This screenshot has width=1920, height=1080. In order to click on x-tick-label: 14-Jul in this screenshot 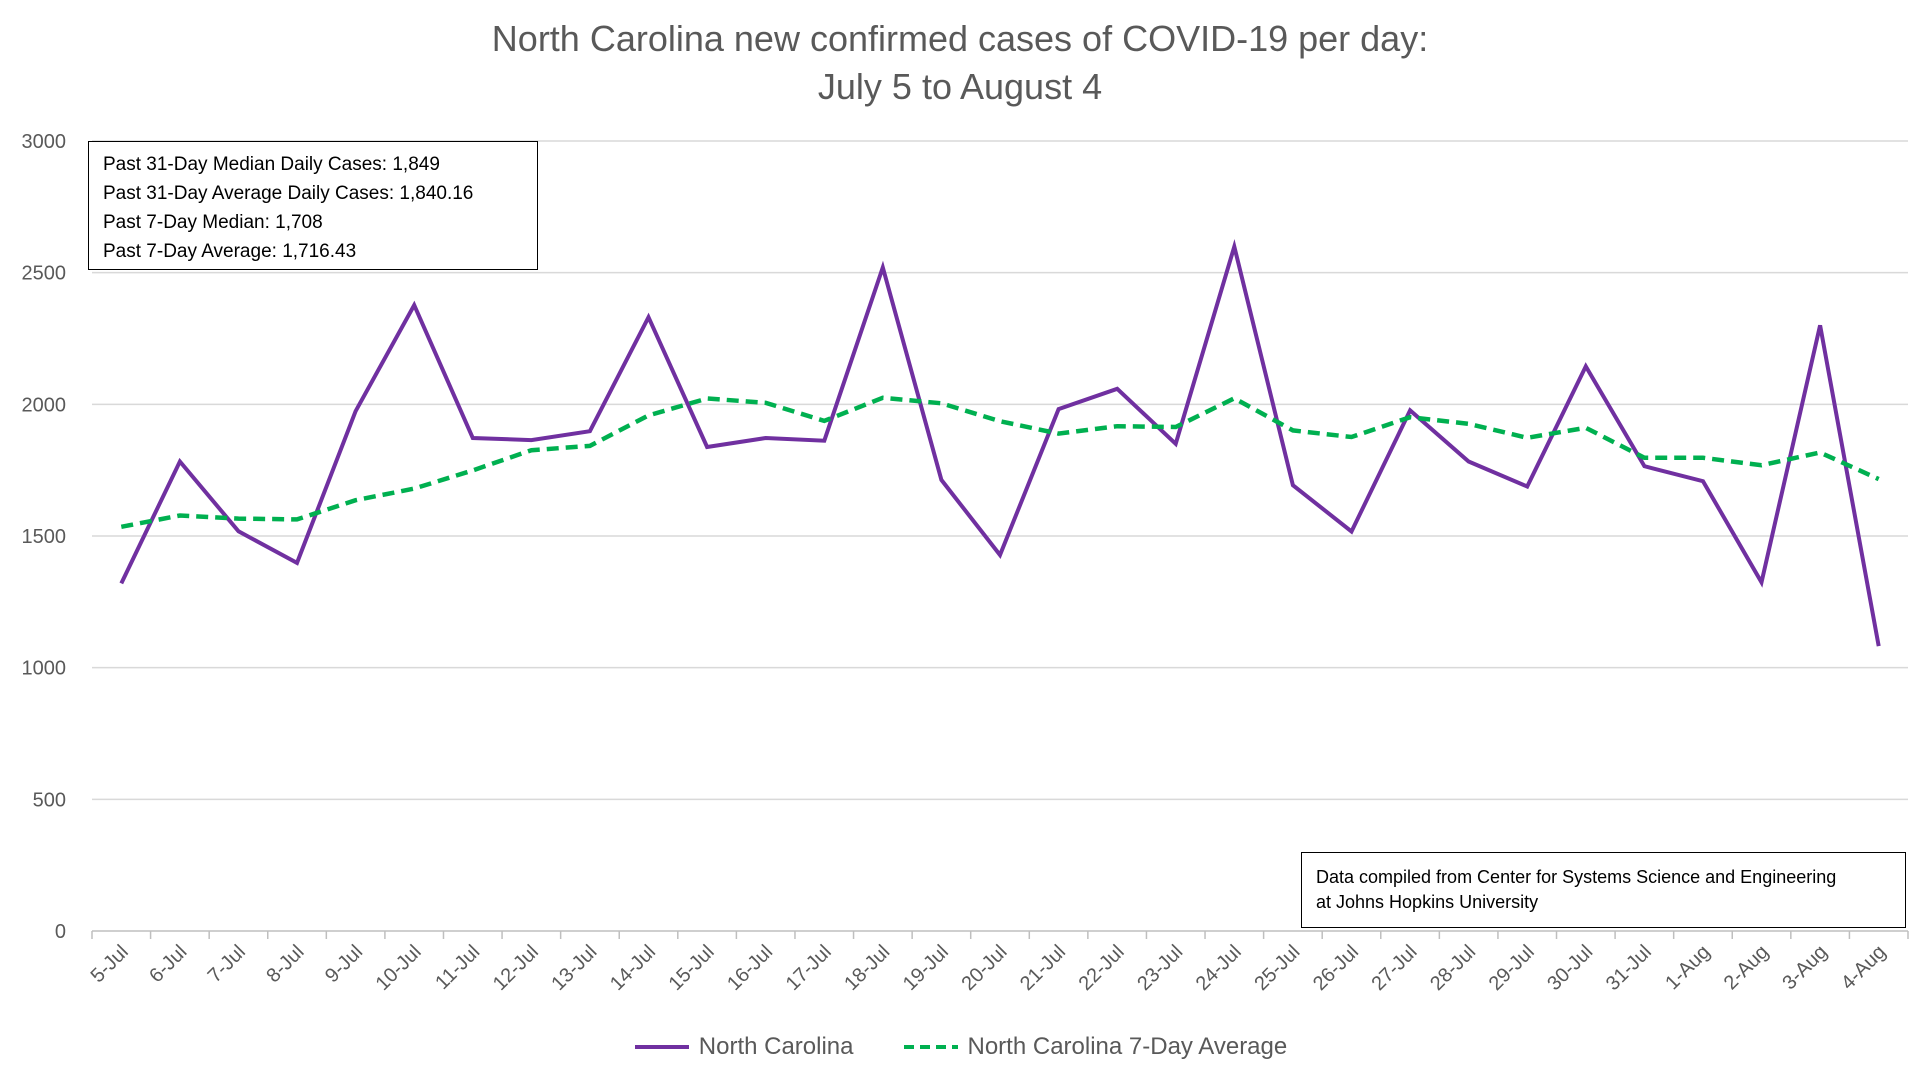, I will do `click(633, 968)`.